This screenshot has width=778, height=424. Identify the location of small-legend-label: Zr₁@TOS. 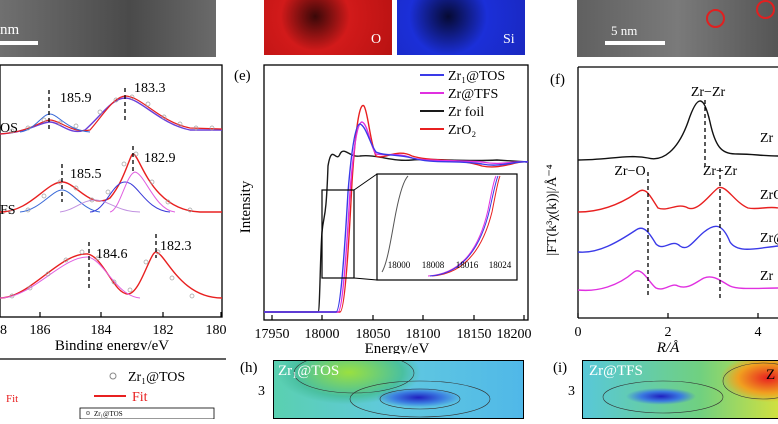
(108, 414).